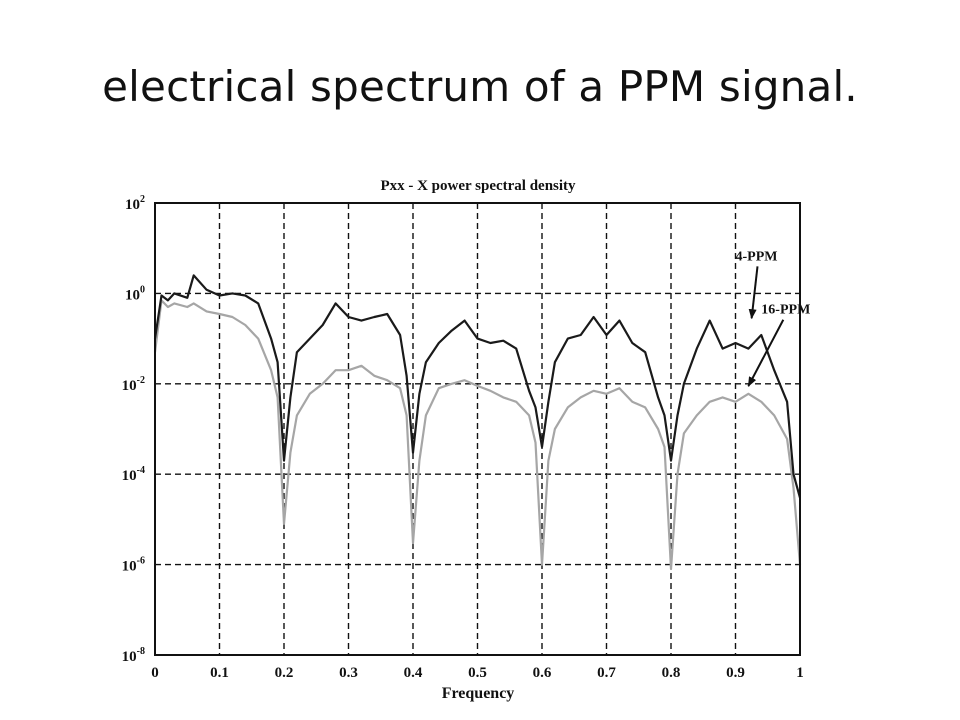 The image size is (960, 720). I want to click on x-tick-label: 0.6, so click(542, 673).